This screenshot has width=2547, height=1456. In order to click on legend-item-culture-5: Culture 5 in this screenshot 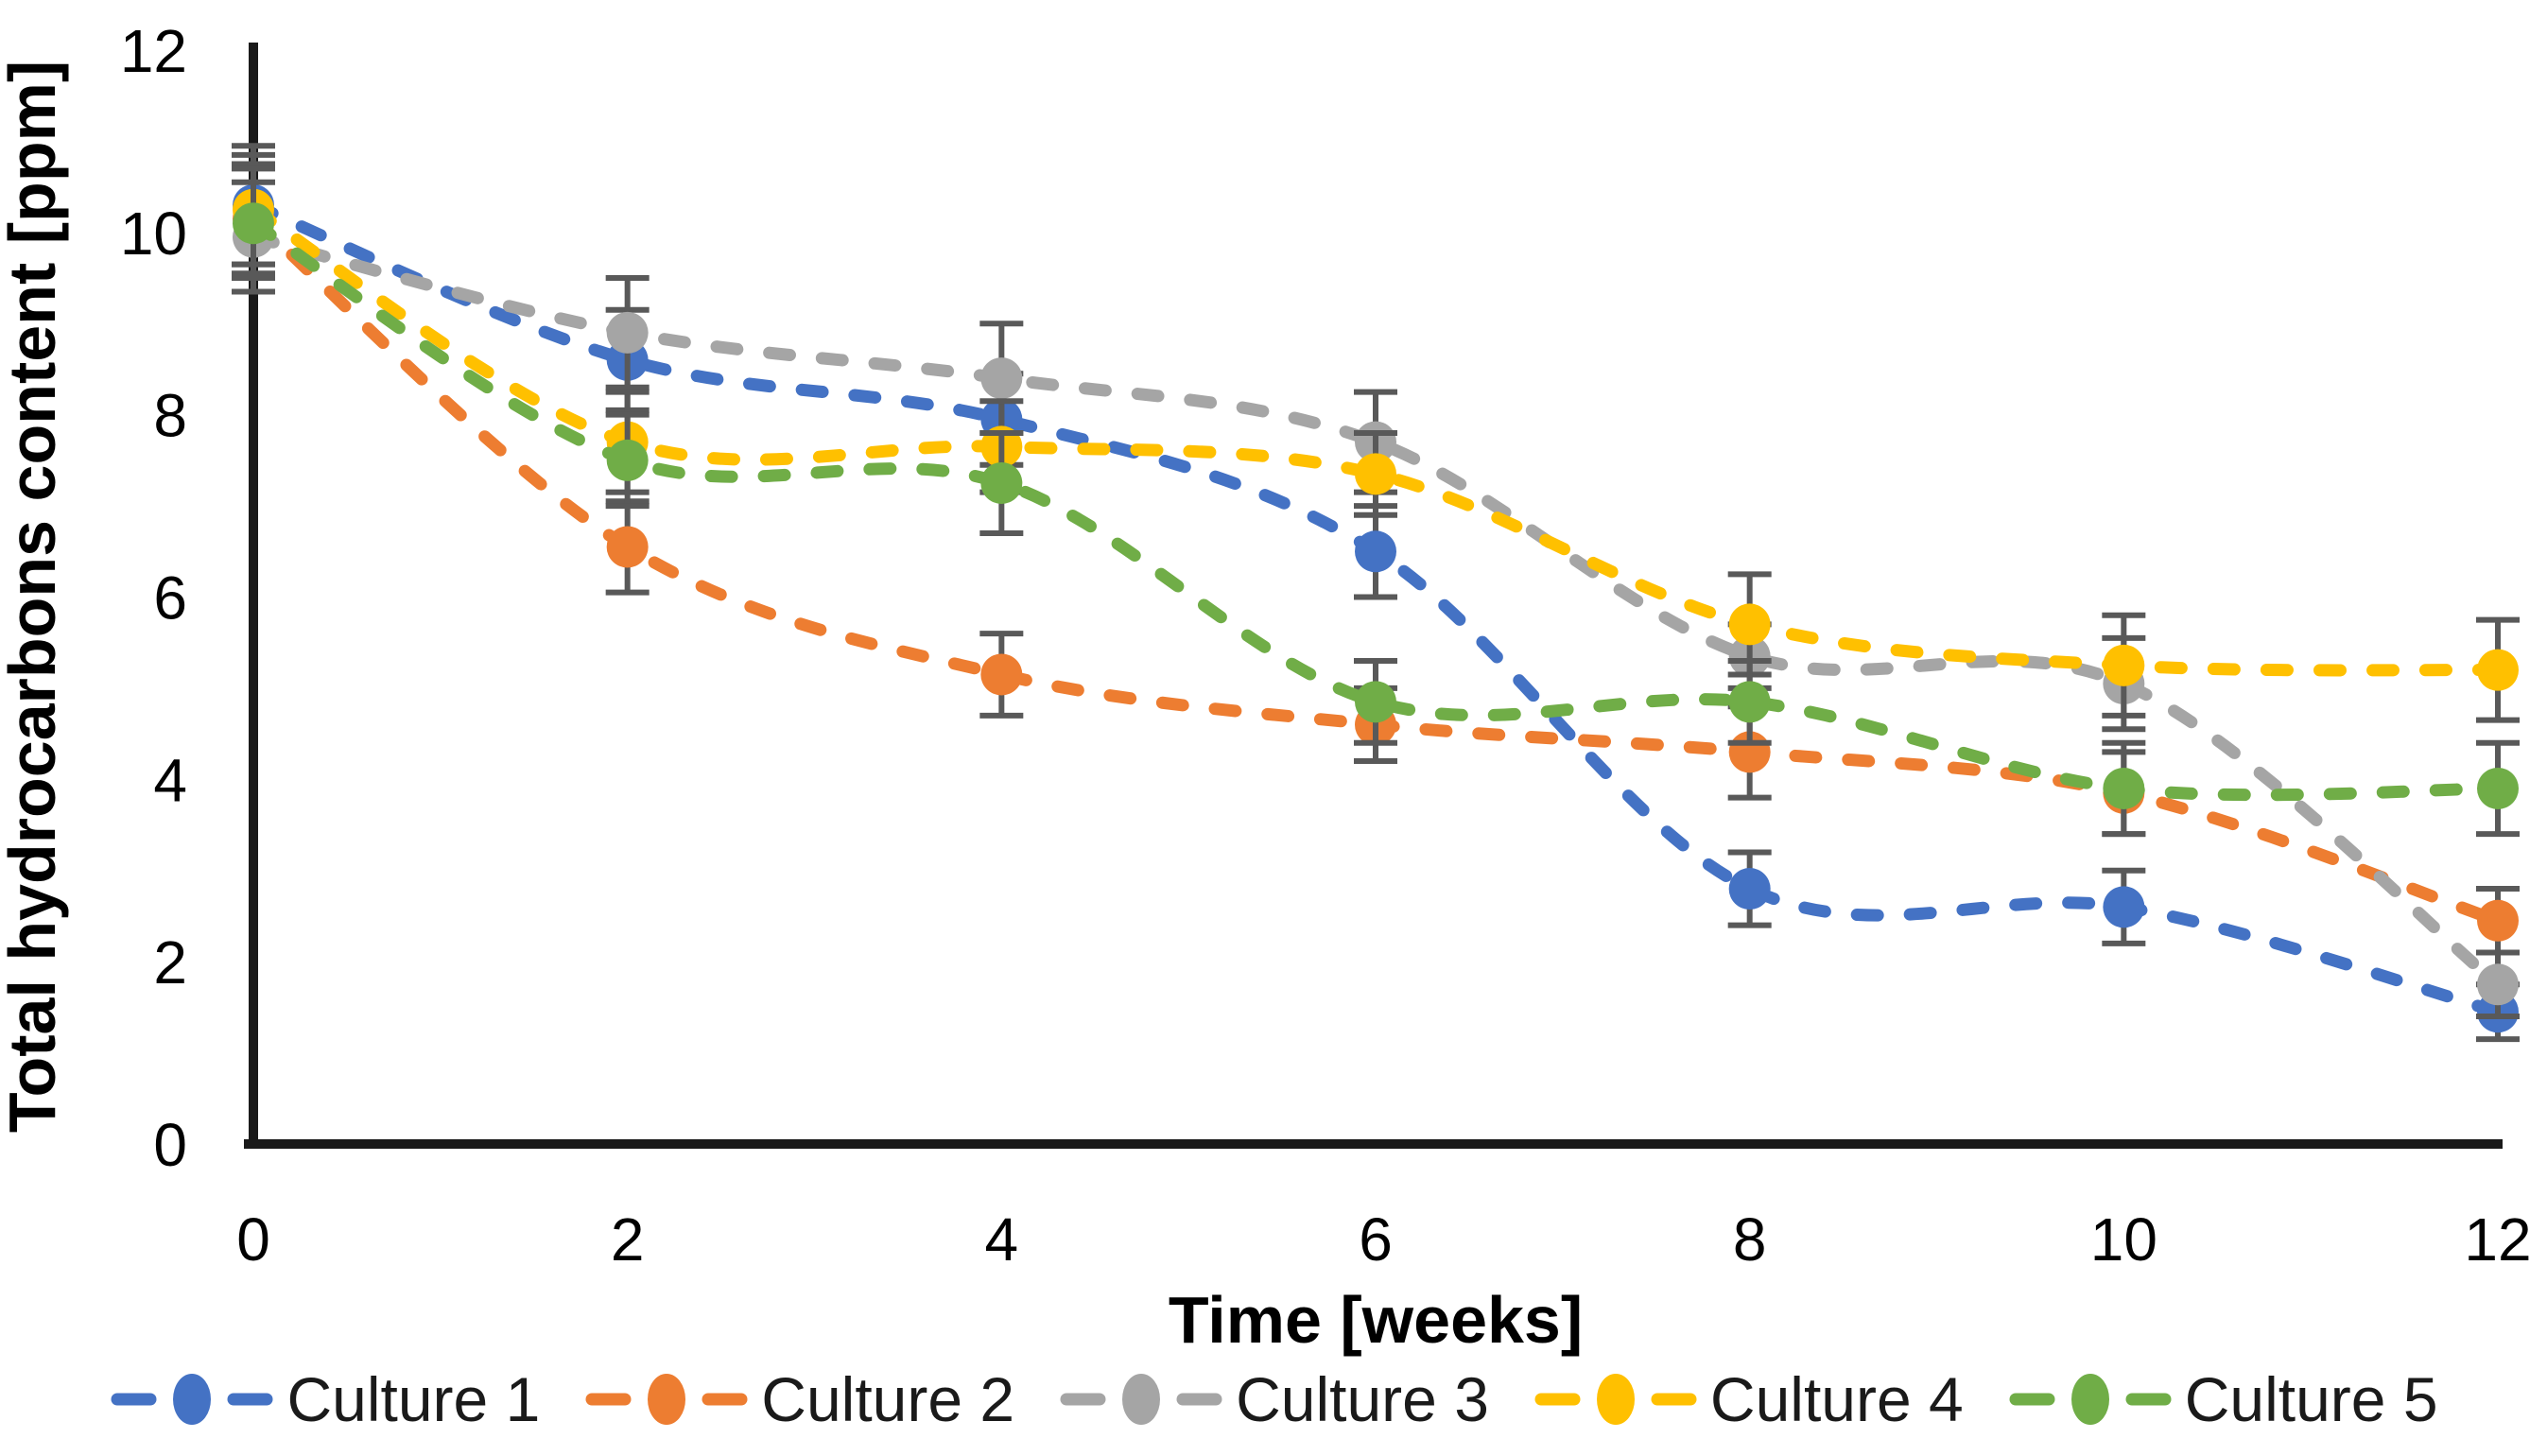, I will do `click(2222, 1399)`.